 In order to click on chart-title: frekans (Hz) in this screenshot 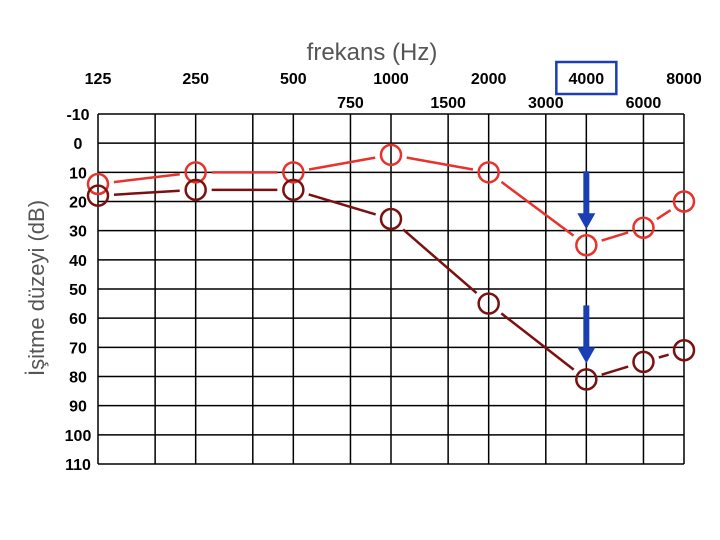, I will do `click(372, 52)`.